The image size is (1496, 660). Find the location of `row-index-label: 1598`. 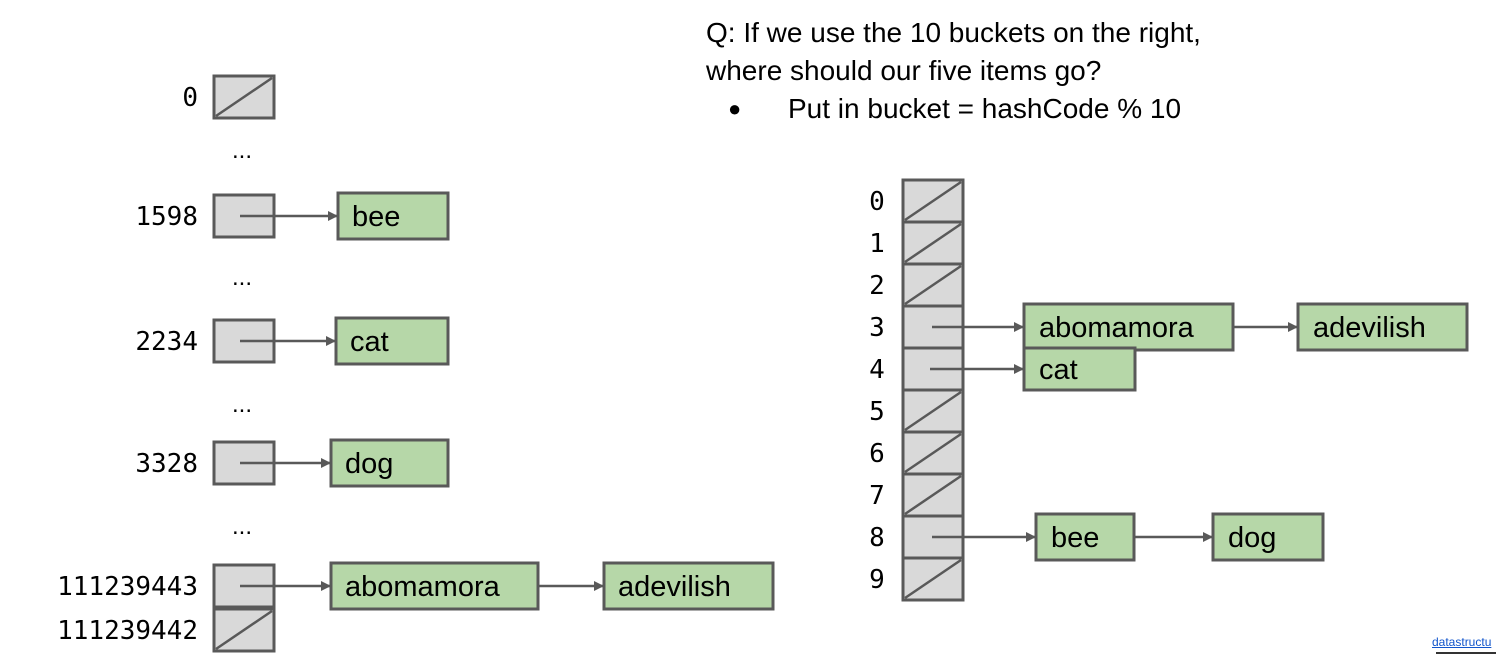

row-index-label: 1598 is located at coordinates (166, 217).